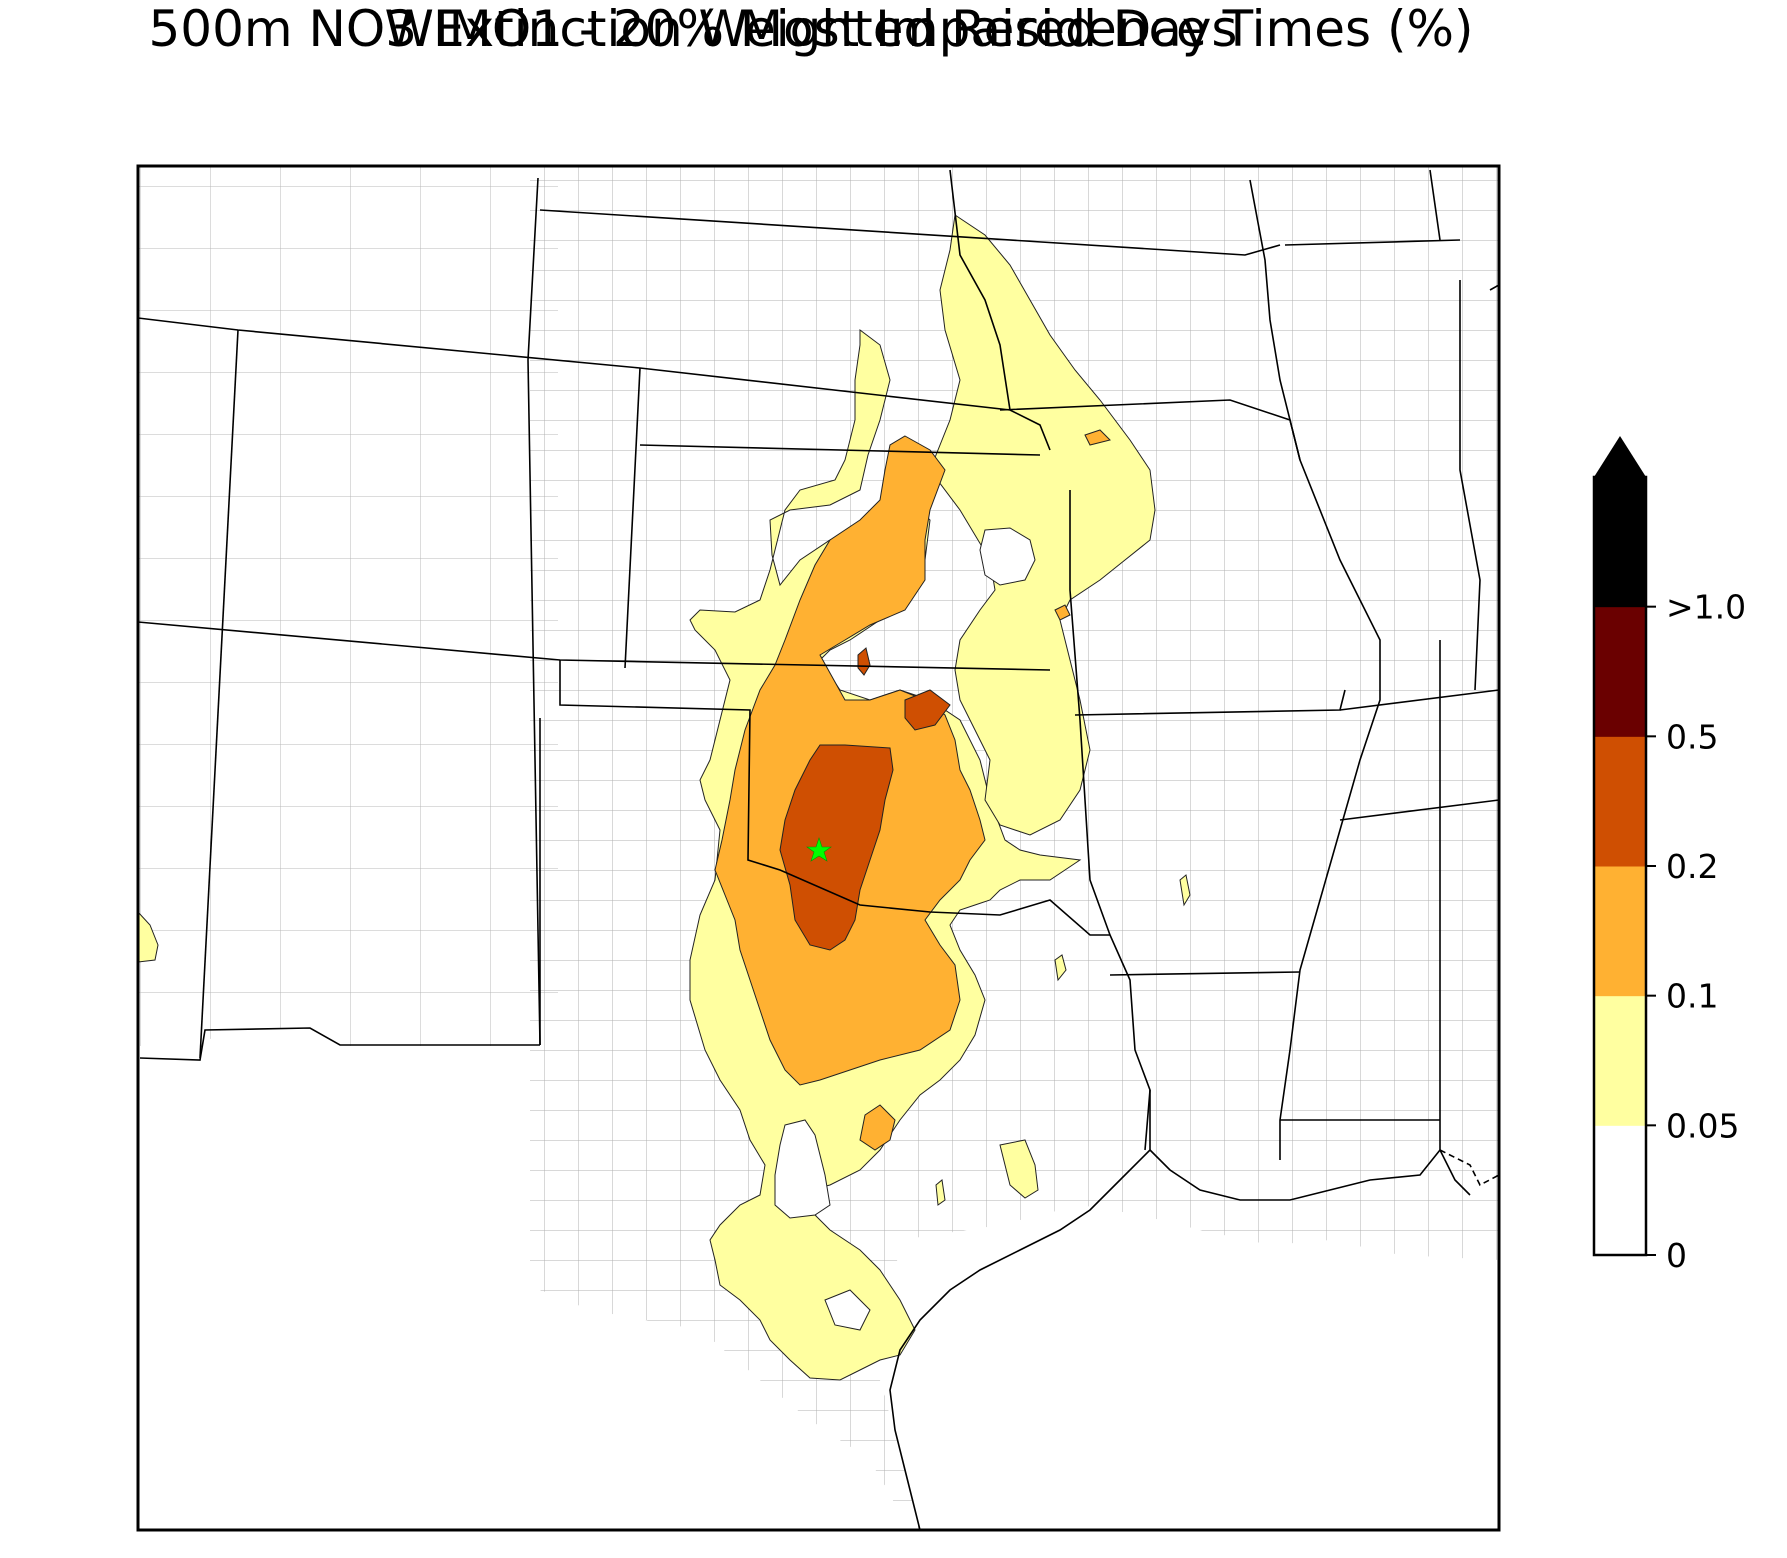  Describe the element at coordinates (865, 799) in the screenshot. I see `contour-0.2-0.5` at that location.